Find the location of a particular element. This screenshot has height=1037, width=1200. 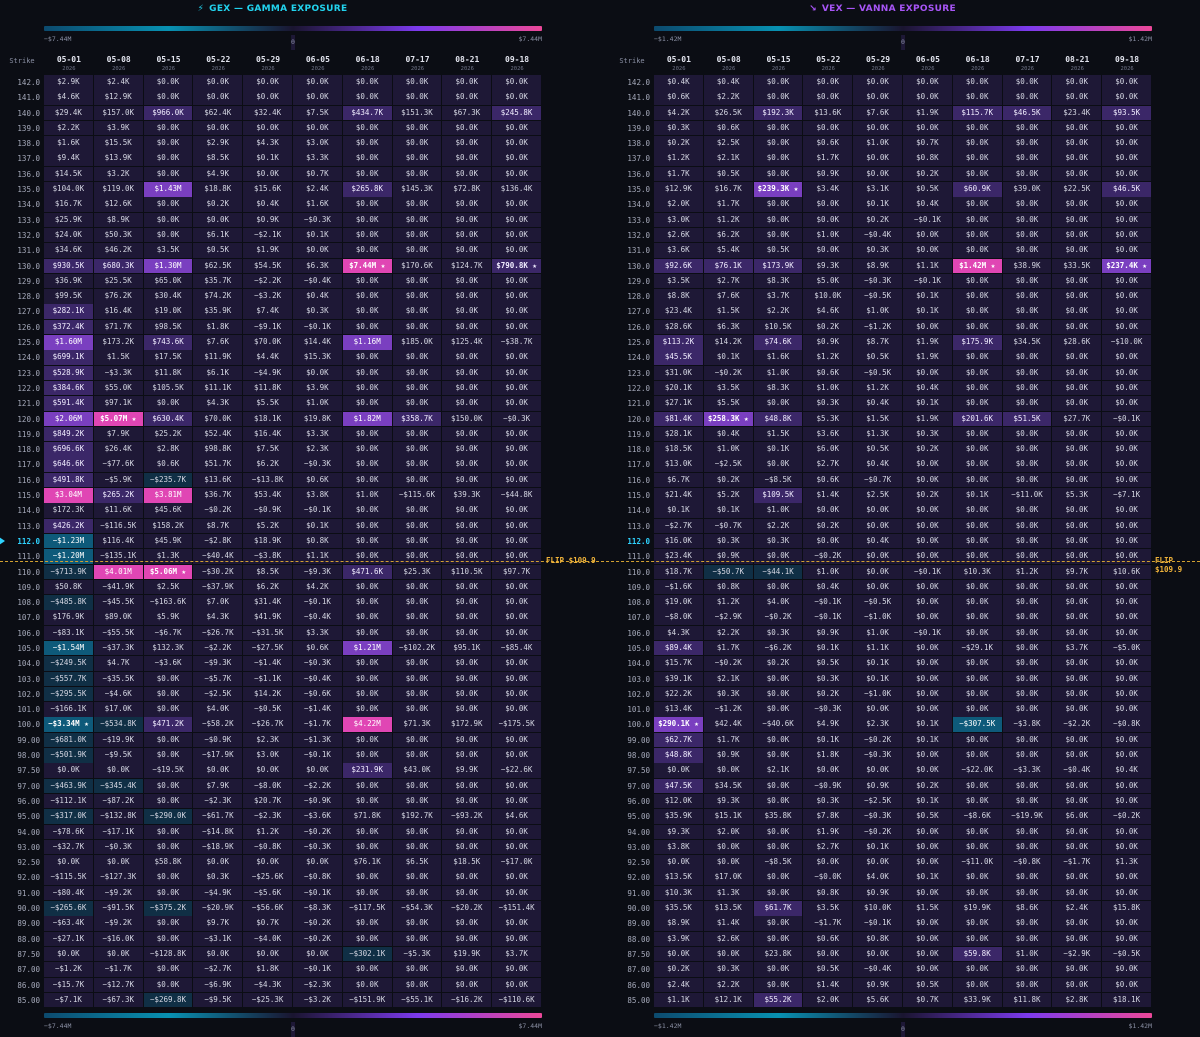

exposure-cell: $0.7K is located at coordinates (927, 143).